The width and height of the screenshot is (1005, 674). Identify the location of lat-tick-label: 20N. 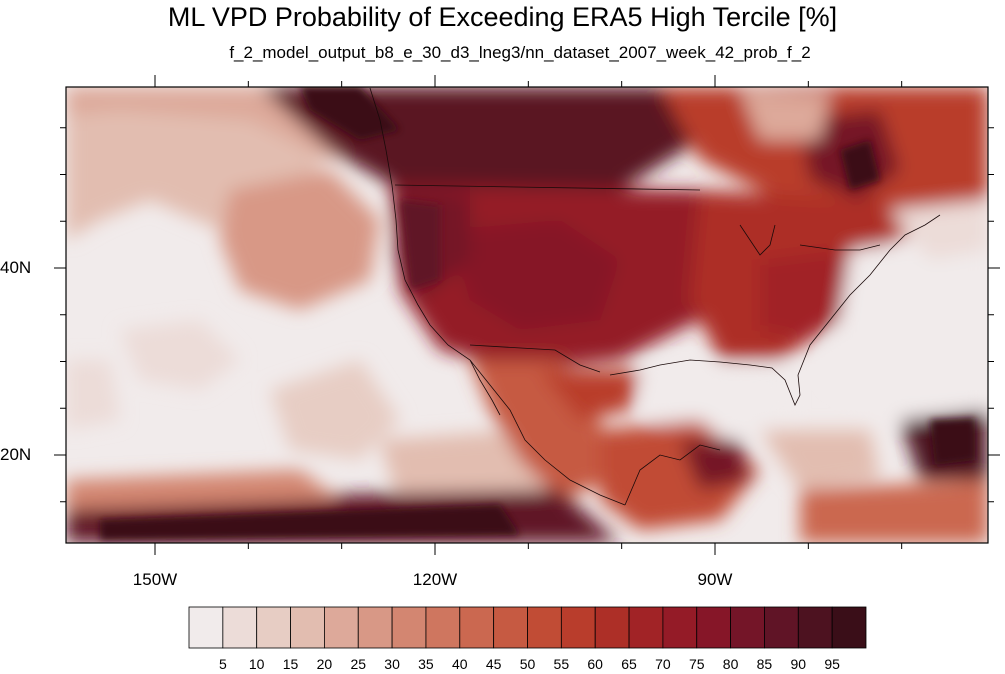
(16, 454).